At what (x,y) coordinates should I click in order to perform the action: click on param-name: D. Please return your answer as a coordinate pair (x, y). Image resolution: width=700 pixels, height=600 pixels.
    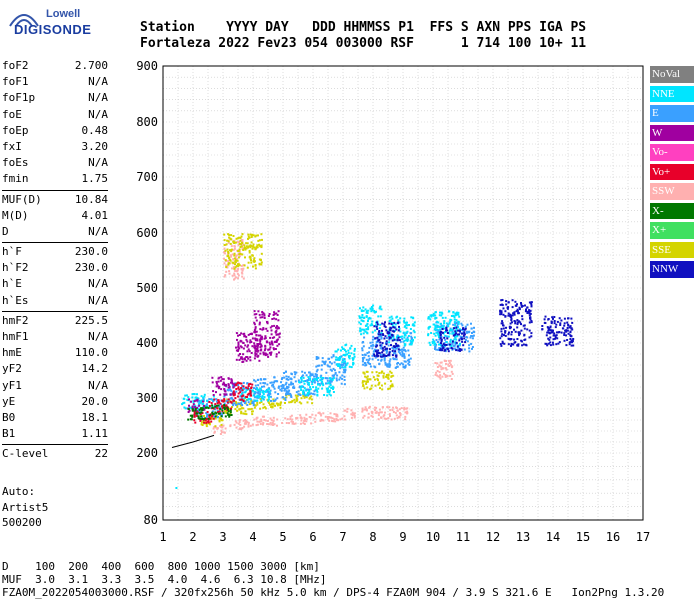
    Looking at the image, I should click on (5, 231).